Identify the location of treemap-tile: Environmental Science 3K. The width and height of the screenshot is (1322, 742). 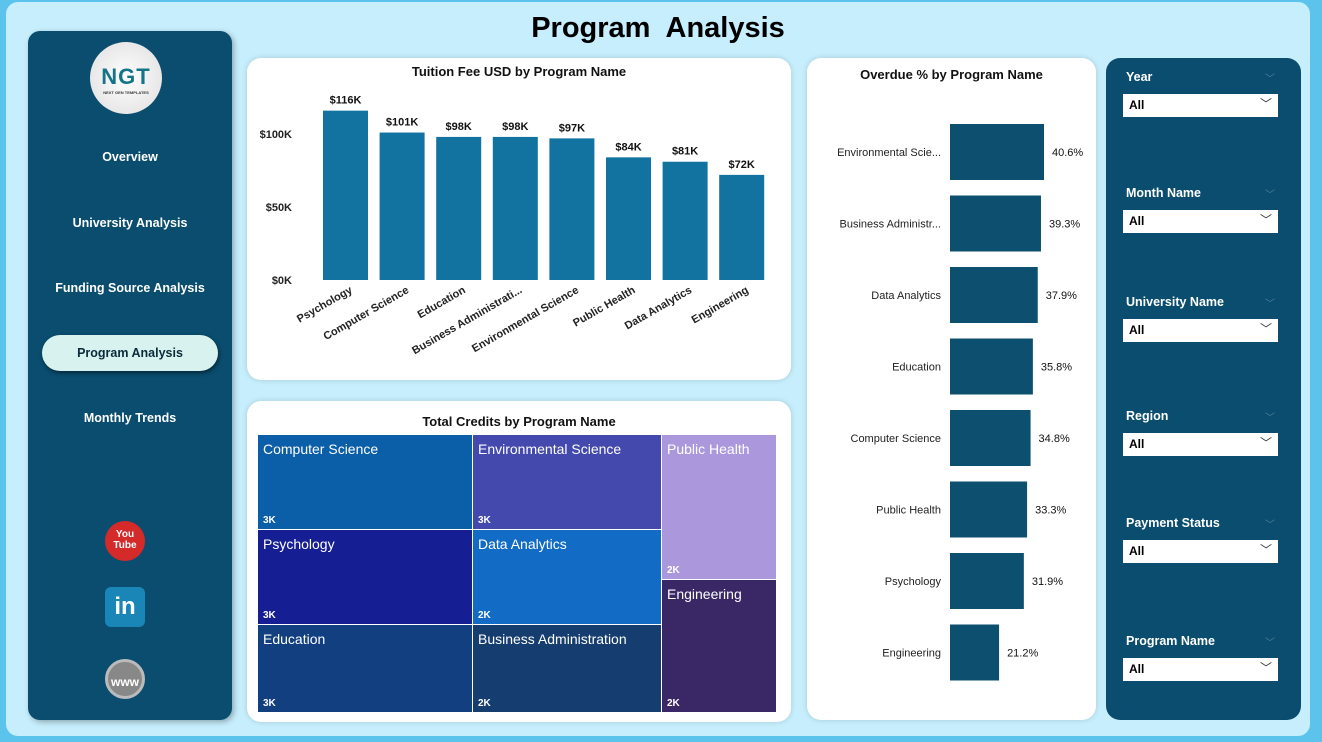
(567, 482).